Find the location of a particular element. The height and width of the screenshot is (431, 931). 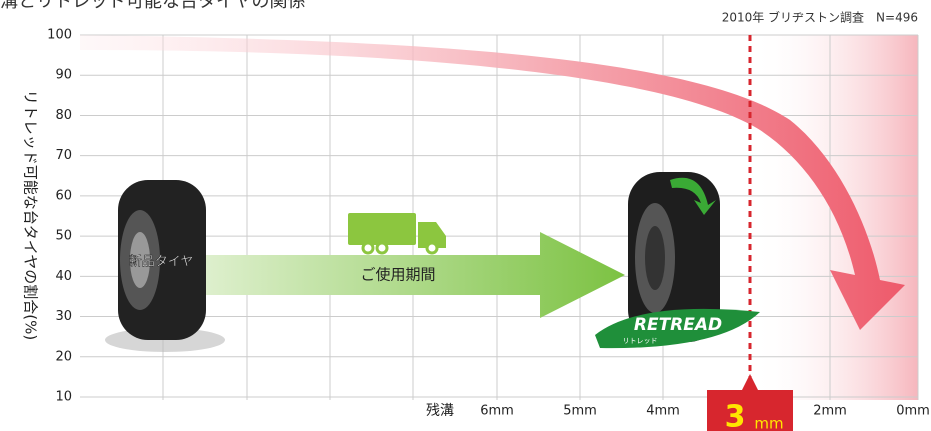

y-tick-label: 10 is located at coordinates (63, 397).